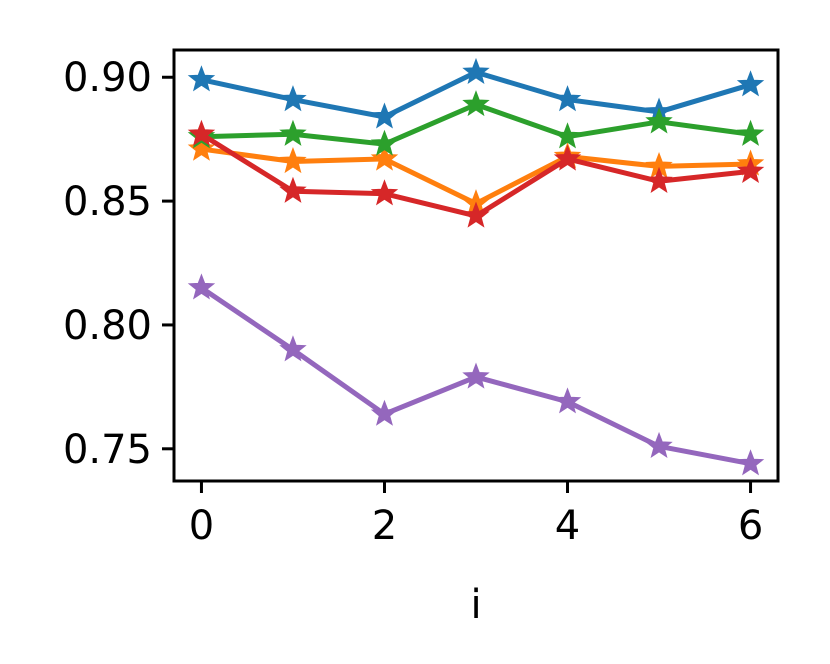 This screenshot has height=664, width=830. What do you see at coordinates (475, 605) in the screenshot?
I see `x-axis-label: i` at bounding box center [475, 605].